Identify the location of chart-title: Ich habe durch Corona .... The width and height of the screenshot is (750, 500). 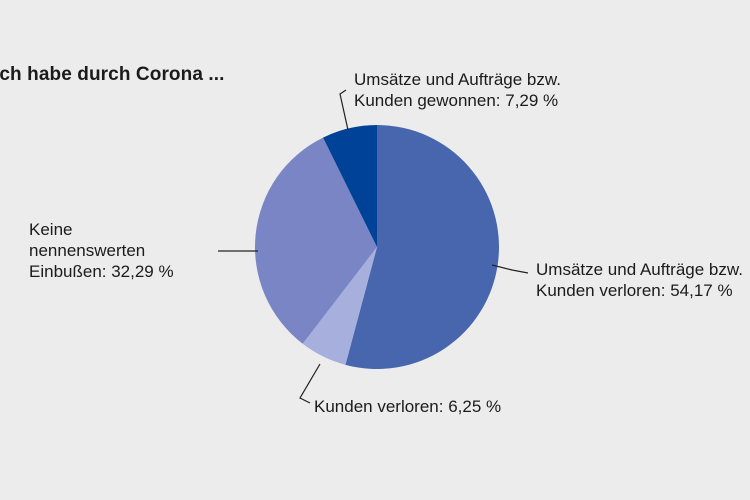
(112, 74).